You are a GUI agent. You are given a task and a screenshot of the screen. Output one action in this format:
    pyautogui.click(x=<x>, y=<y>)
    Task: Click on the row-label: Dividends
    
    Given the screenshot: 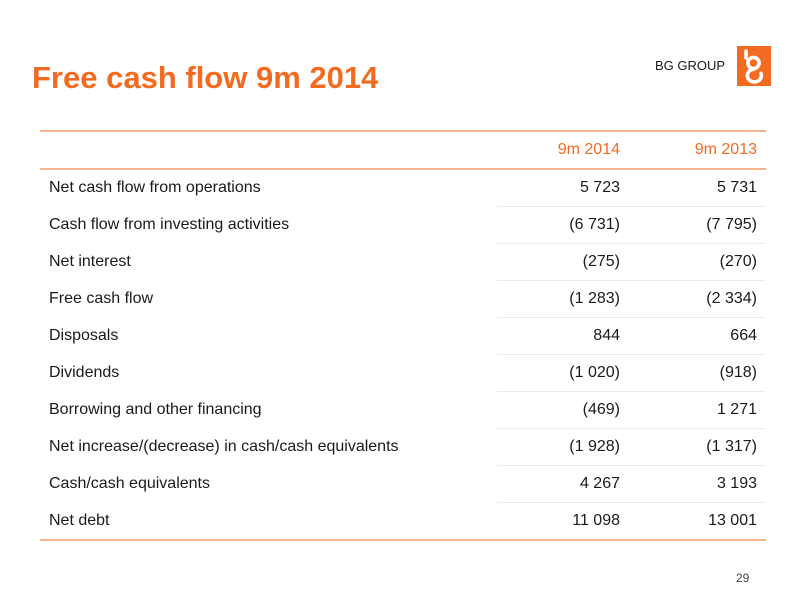 What is the action you would take?
    pyautogui.click(x=84, y=372)
    